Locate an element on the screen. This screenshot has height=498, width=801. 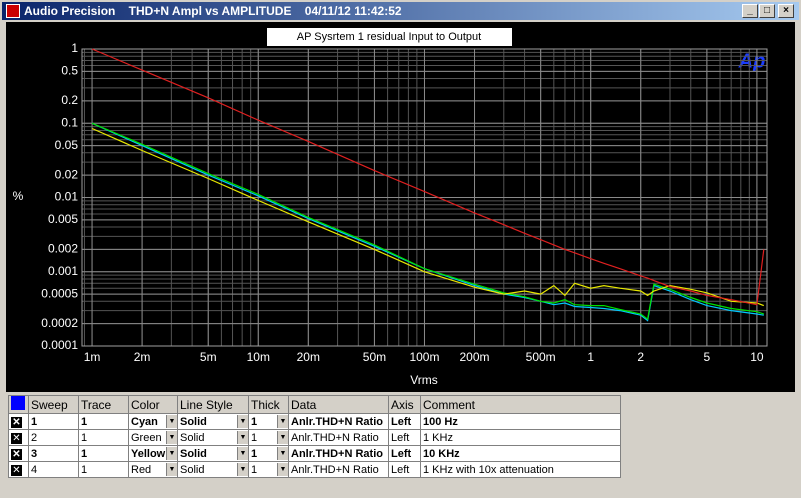
y-tick-label: 1 is located at coordinates (74, 48).